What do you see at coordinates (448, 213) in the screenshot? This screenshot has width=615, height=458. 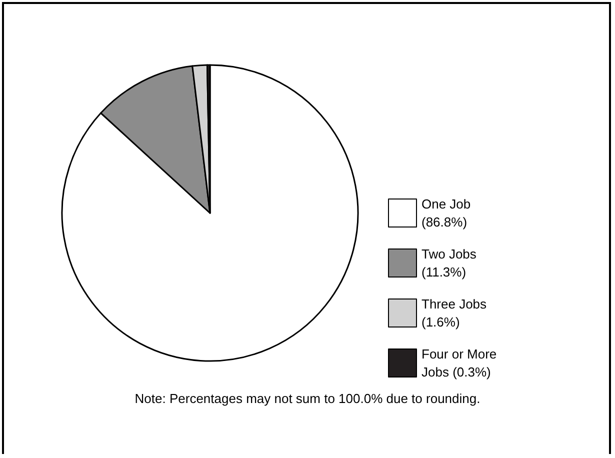 I see `legend-label: One Job (86.8%)` at bounding box center [448, 213].